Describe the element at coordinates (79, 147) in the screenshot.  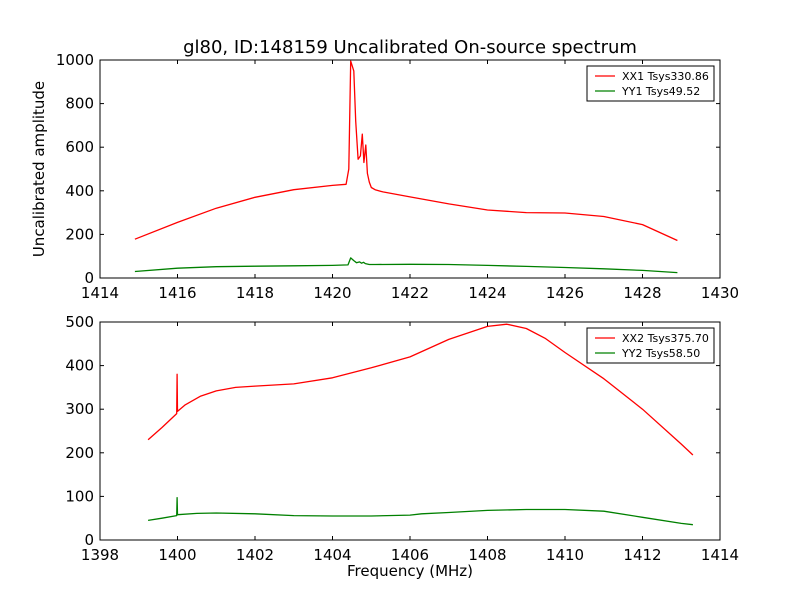
I see `y-tick-label: 600` at that location.